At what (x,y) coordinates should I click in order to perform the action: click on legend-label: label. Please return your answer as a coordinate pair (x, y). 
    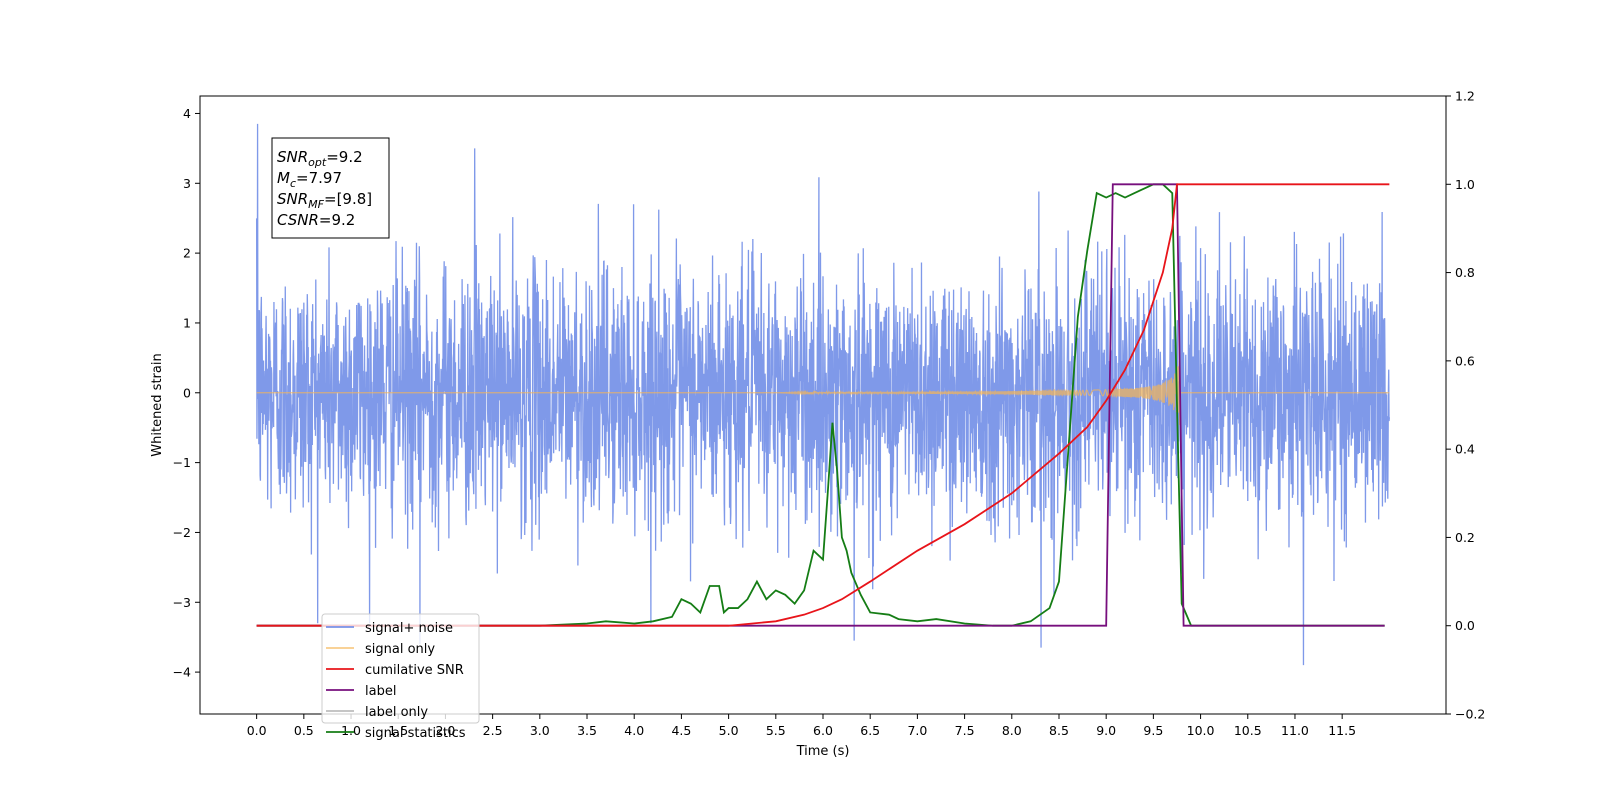
    Looking at the image, I should click on (380, 691).